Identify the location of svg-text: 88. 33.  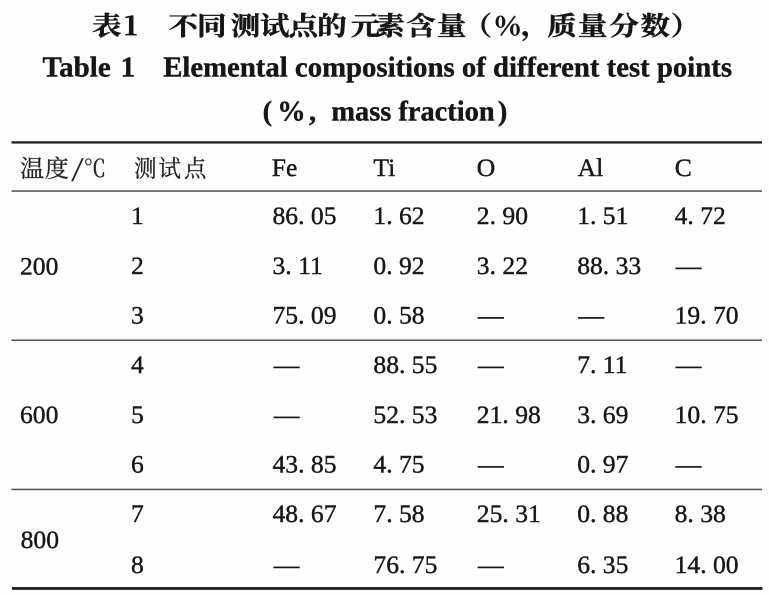
(609, 265).